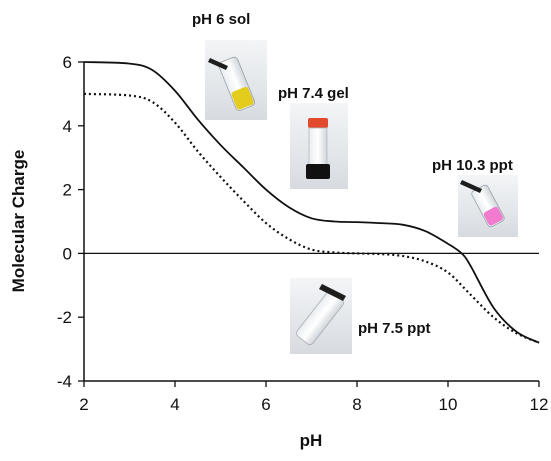 This screenshot has width=551, height=461. What do you see at coordinates (236, 80) in the screenshot?
I see `photo-ph6-sol` at bounding box center [236, 80].